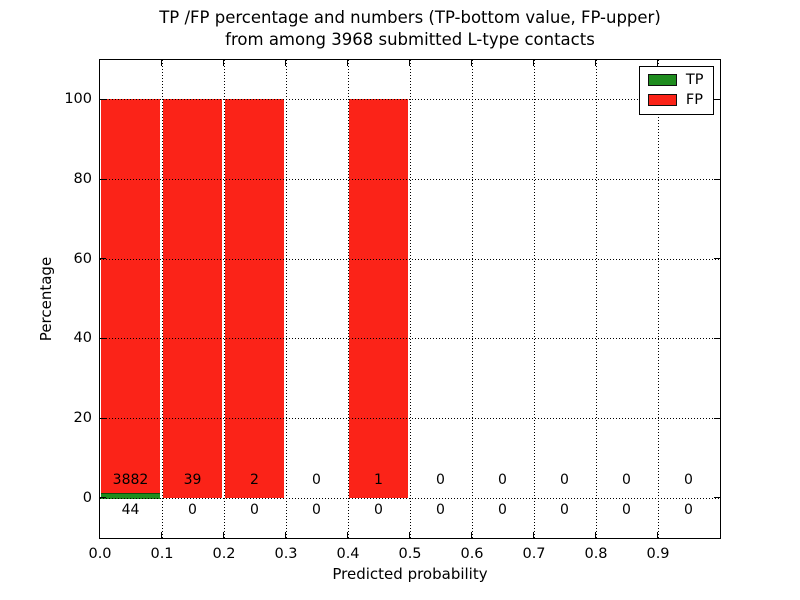  Describe the element at coordinates (82, 418) in the screenshot. I see `y-tick-label: 20` at that location.